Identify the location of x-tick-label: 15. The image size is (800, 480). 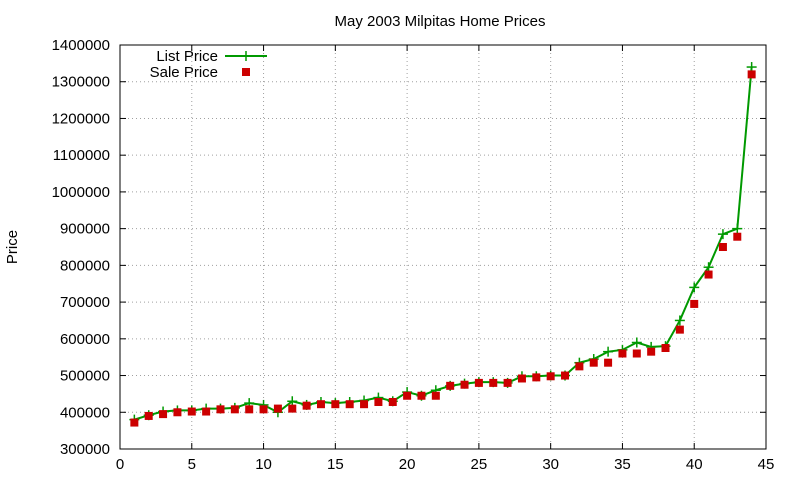
(335, 464).